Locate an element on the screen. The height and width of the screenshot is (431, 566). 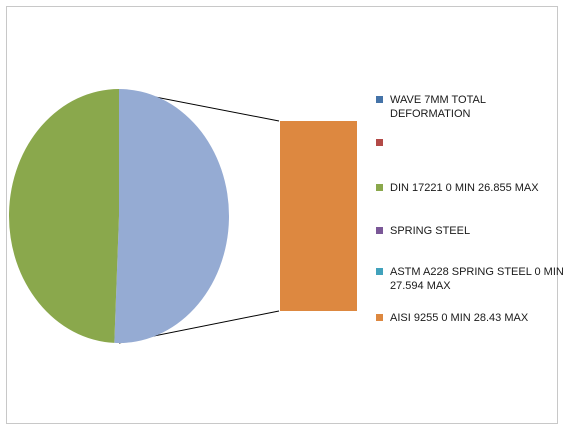
legend-item: SPRING STEEL is located at coordinates (471, 231).